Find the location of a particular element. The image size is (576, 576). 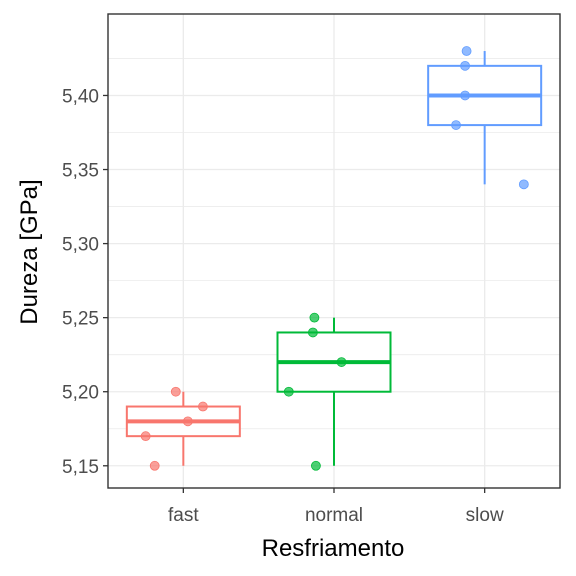

y-tick-label: 5,35 is located at coordinates (80, 171).